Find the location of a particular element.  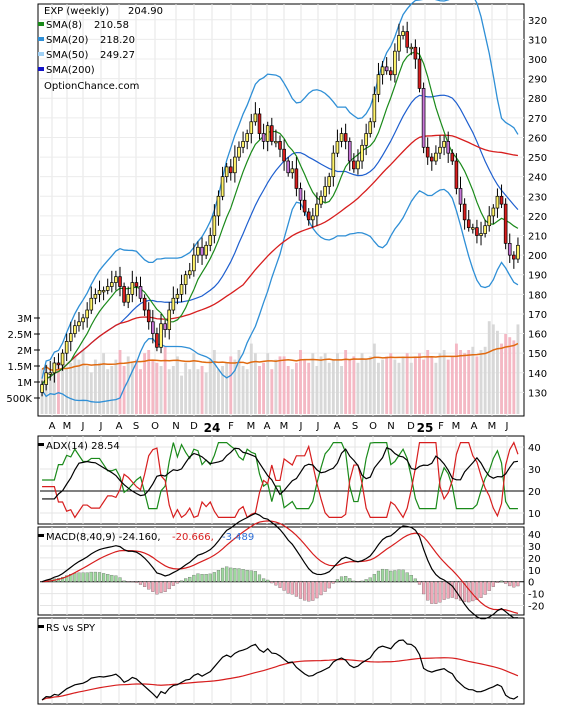

volume-tick-label: 500K is located at coordinates (19, 399).